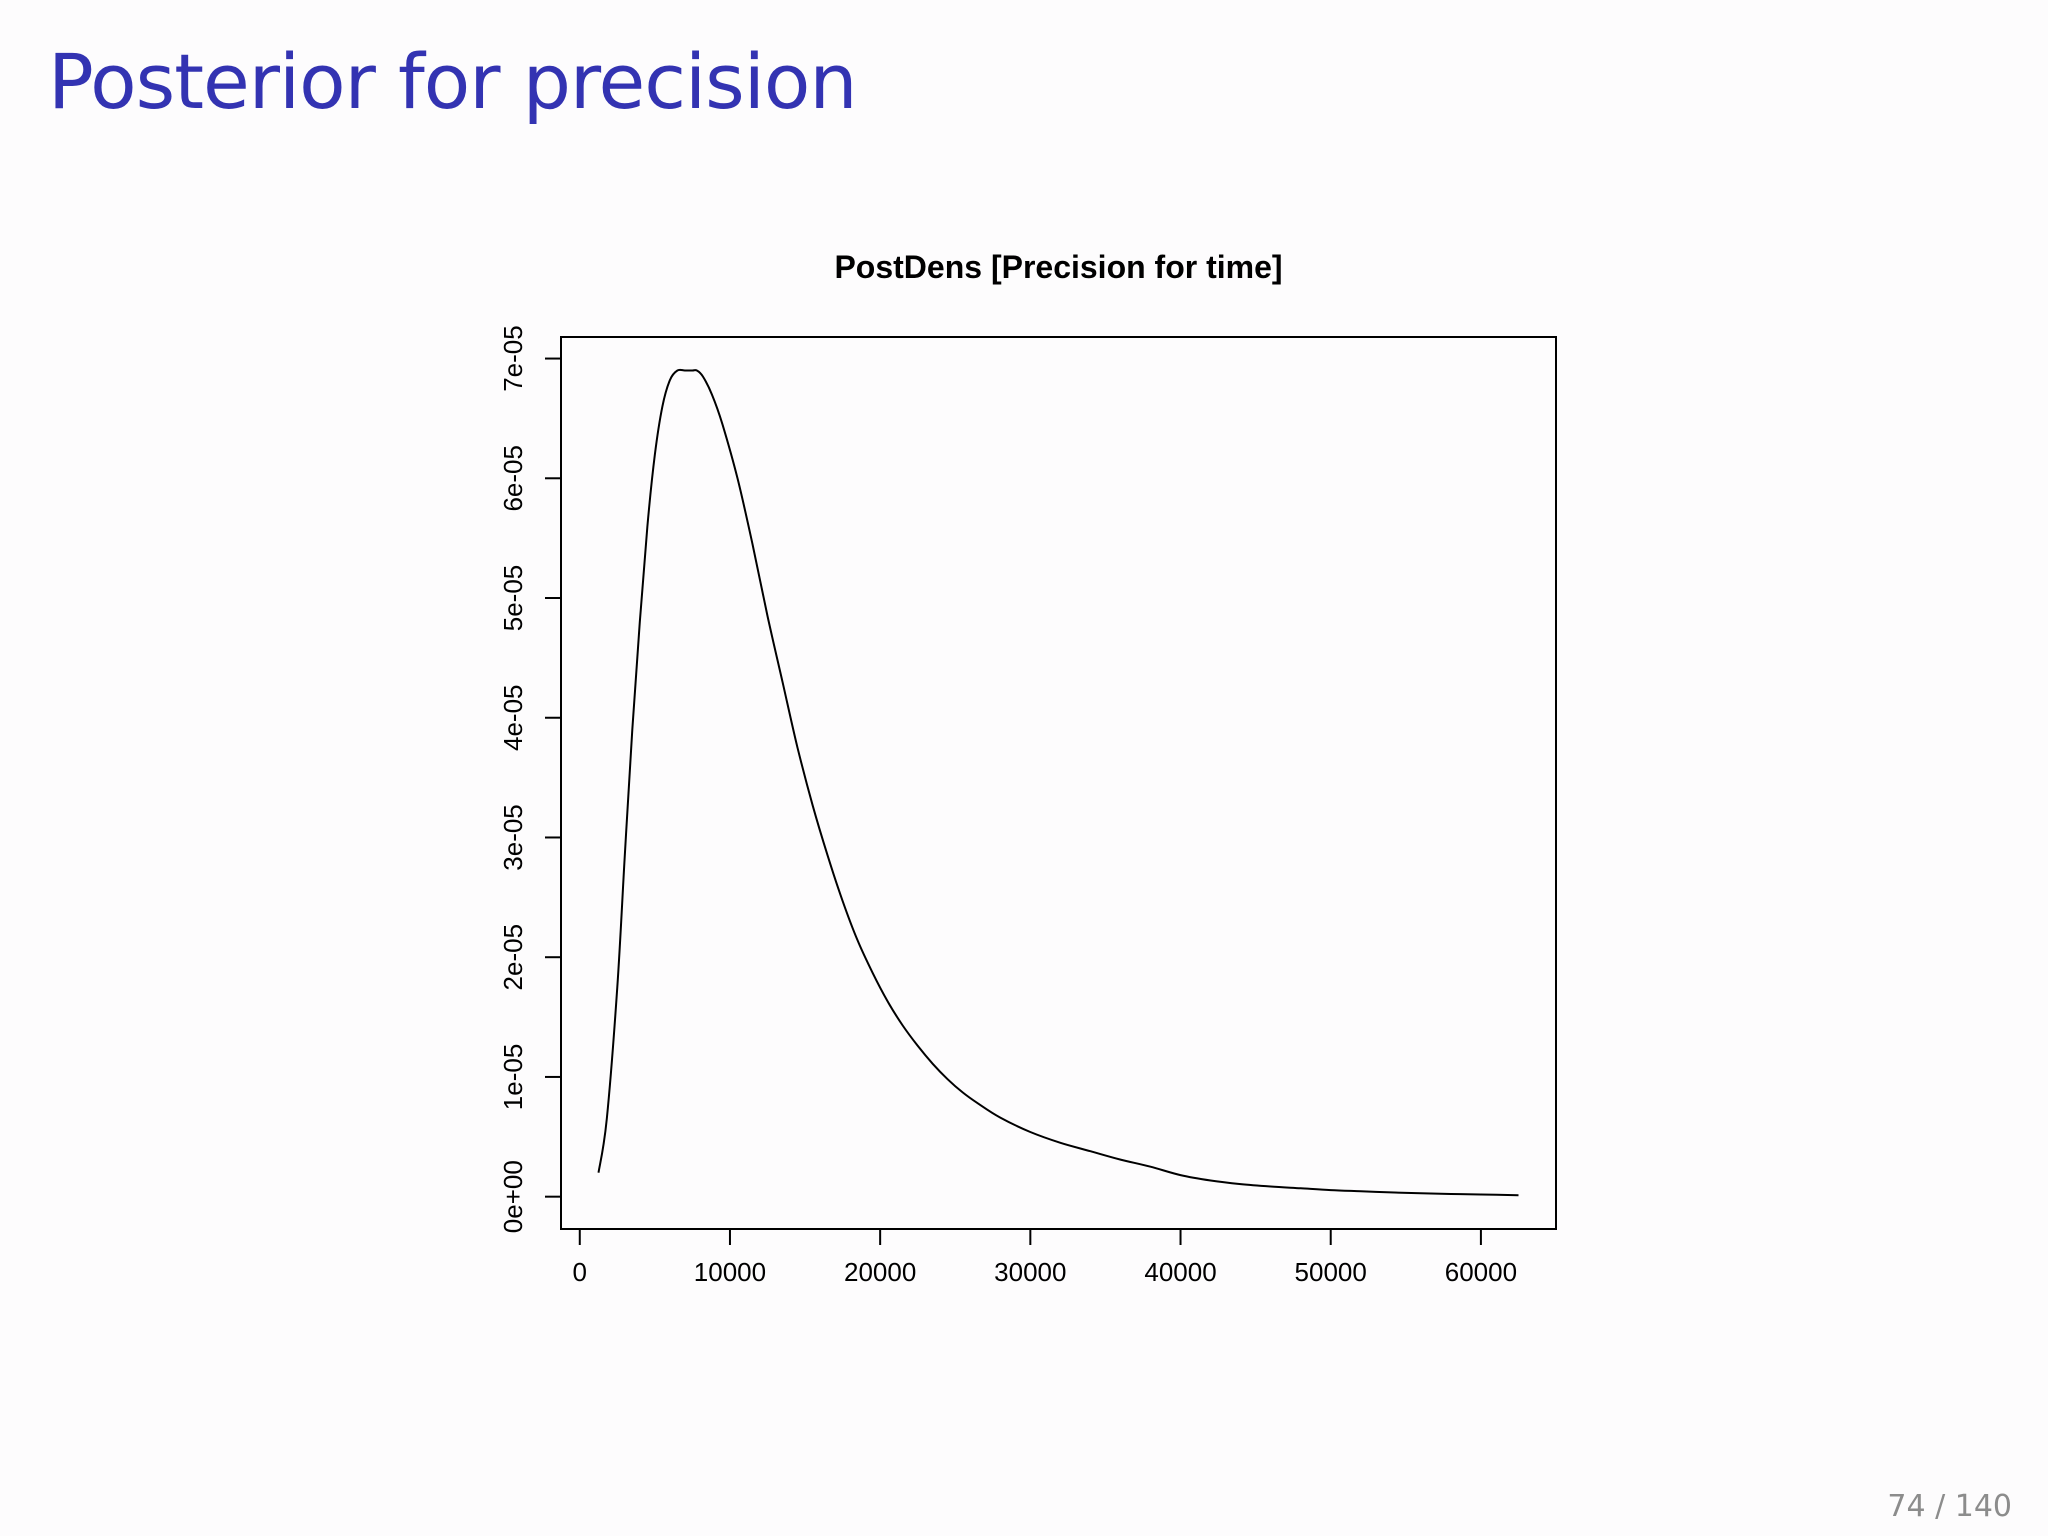 The image size is (2048, 1536). What do you see at coordinates (513, 1077) in the screenshot?
I see `y-tick-label: 1e-05` at bounding box center [513, 1077].